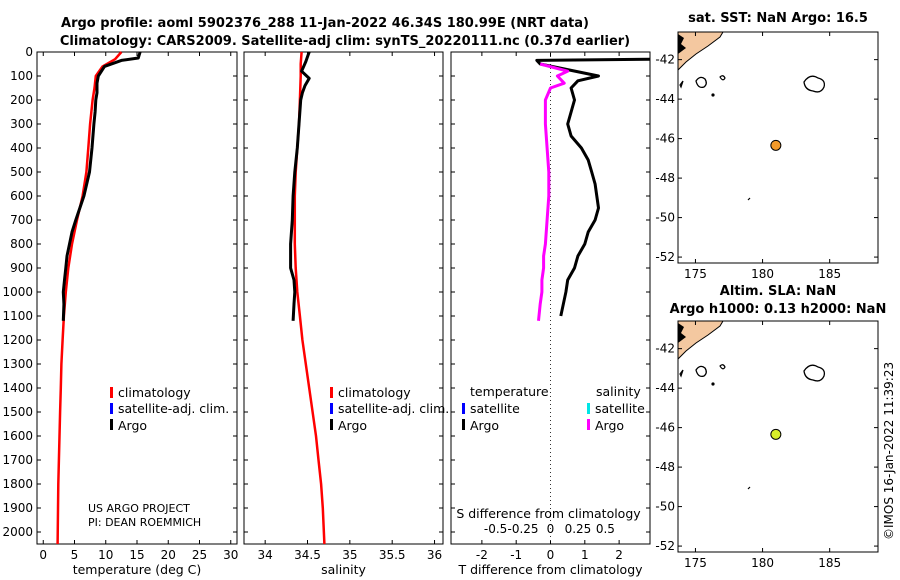  Describe the element at coordinates (17, 460) in the screenshot. I see `y-tick-label: 1700` at that location.